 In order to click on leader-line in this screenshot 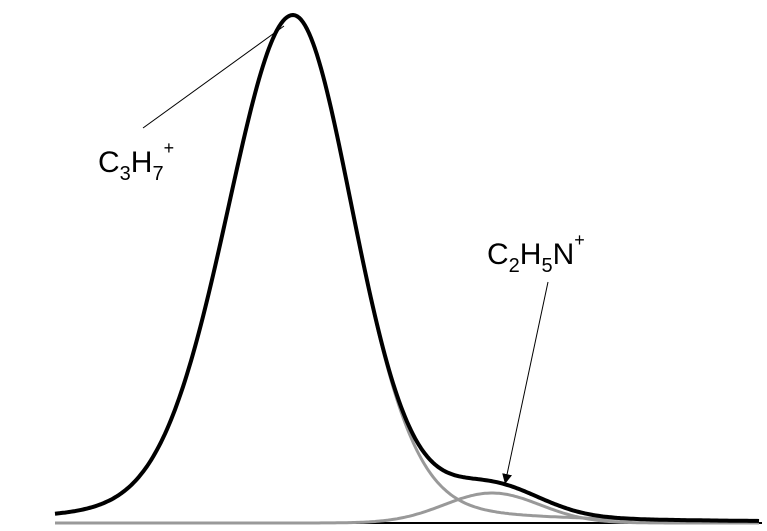, I will do `click(213, 77)`.